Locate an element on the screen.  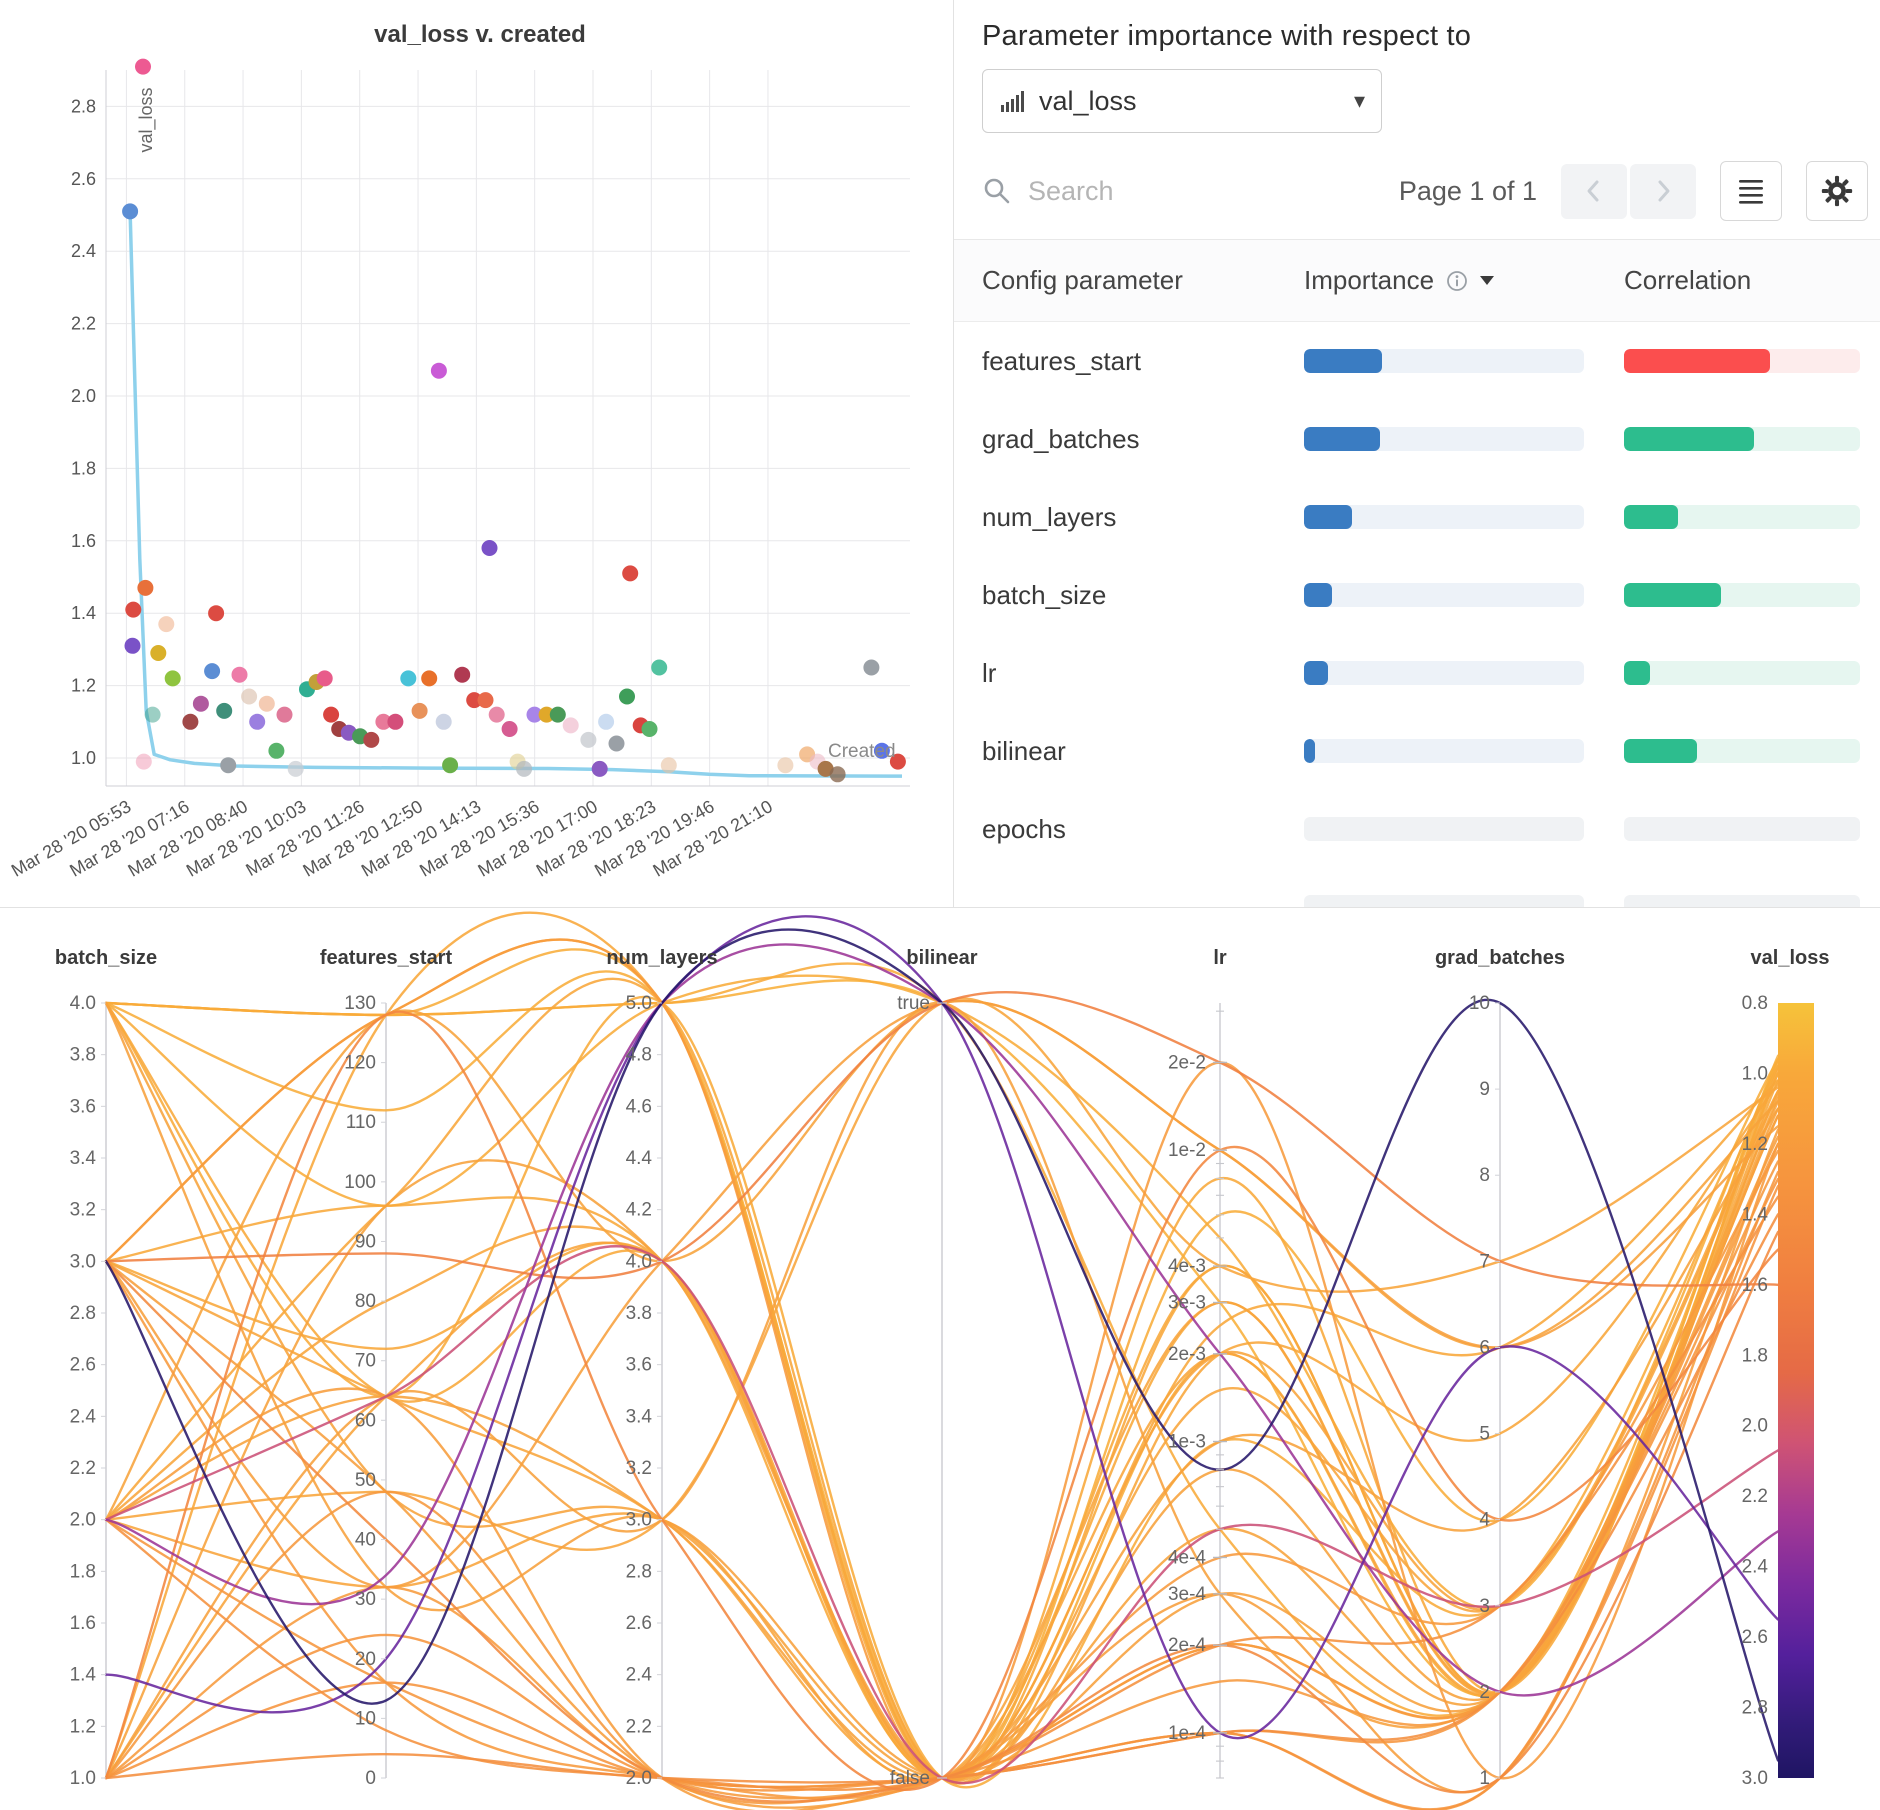
info-icon is located at coordinates (1457, 281).